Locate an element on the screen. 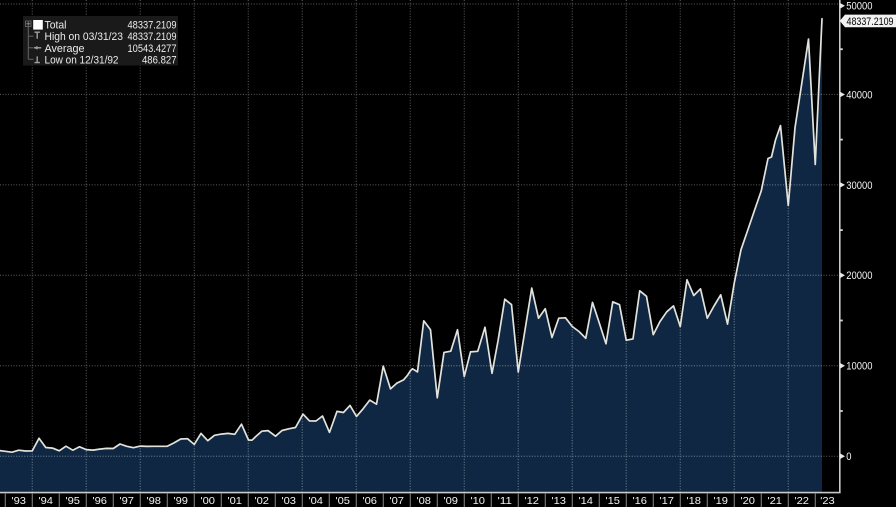  svg-text: '16 is located at coordinates (640, 501).